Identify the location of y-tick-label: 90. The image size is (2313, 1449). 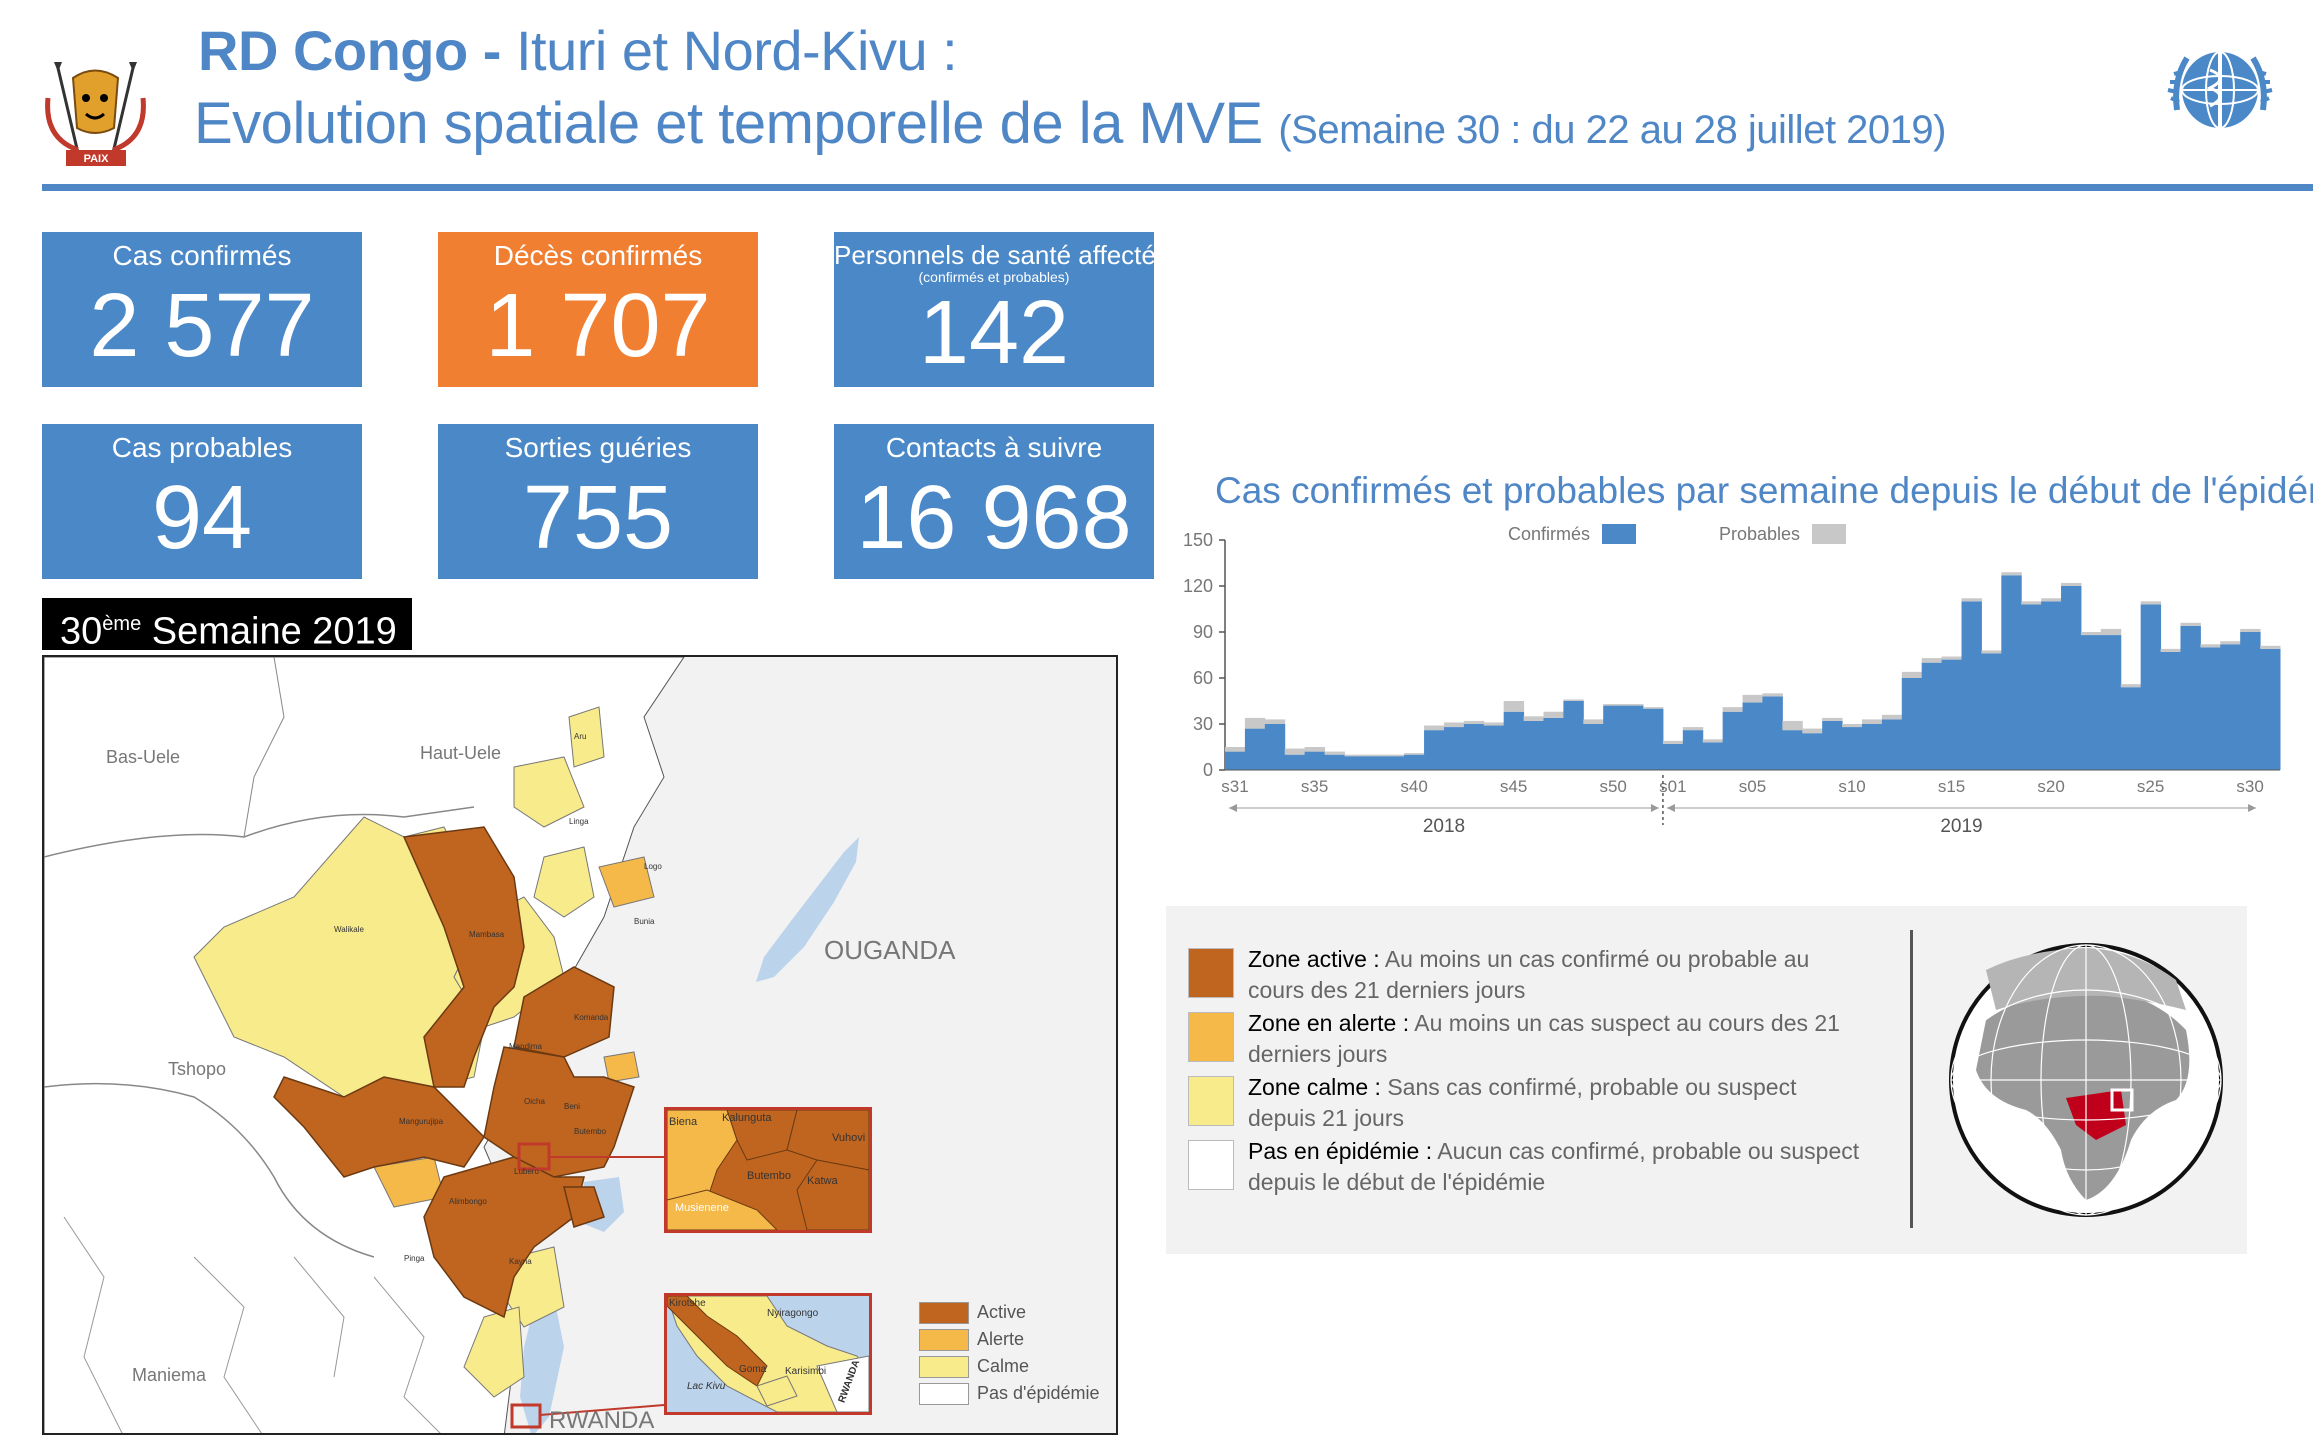
(1203, 632).